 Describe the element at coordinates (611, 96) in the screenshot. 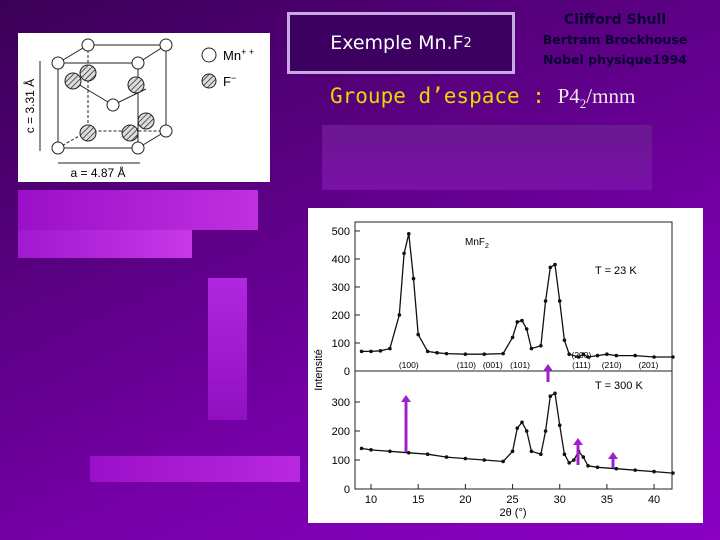

I see `space-group-rest: /mnm` at that location.